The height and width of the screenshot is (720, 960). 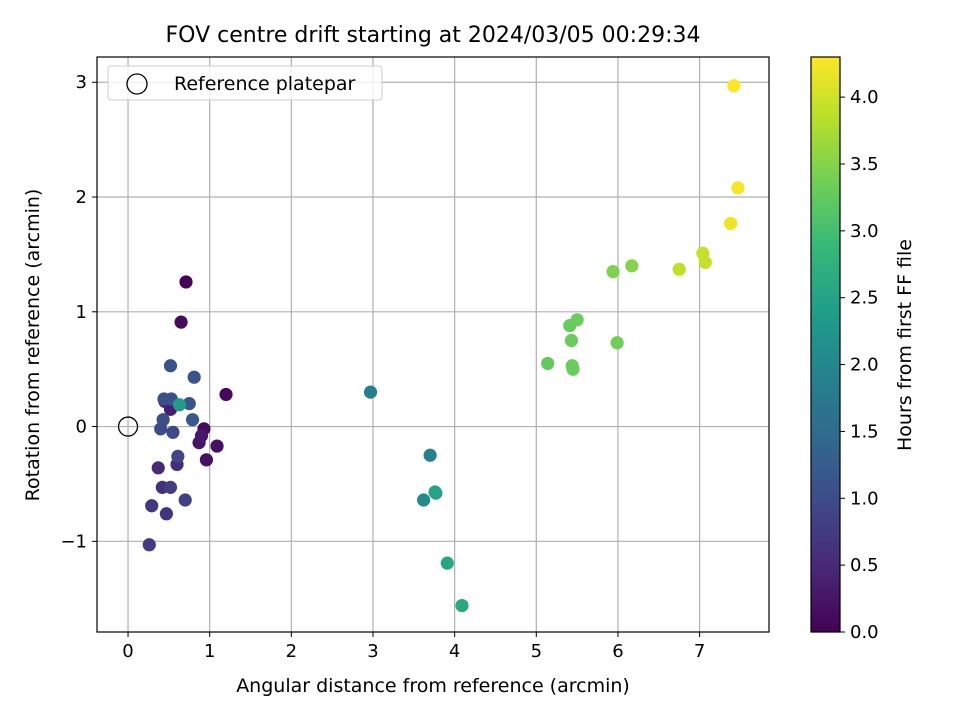 I want to click on y-tick-label: 3, so click(x=81, y=82).